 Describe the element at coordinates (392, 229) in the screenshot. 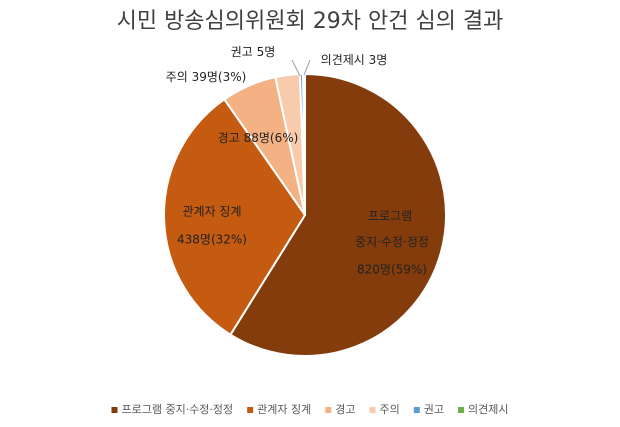

I see `slice-category: 프로그램 중지·수정·정정` at that location.